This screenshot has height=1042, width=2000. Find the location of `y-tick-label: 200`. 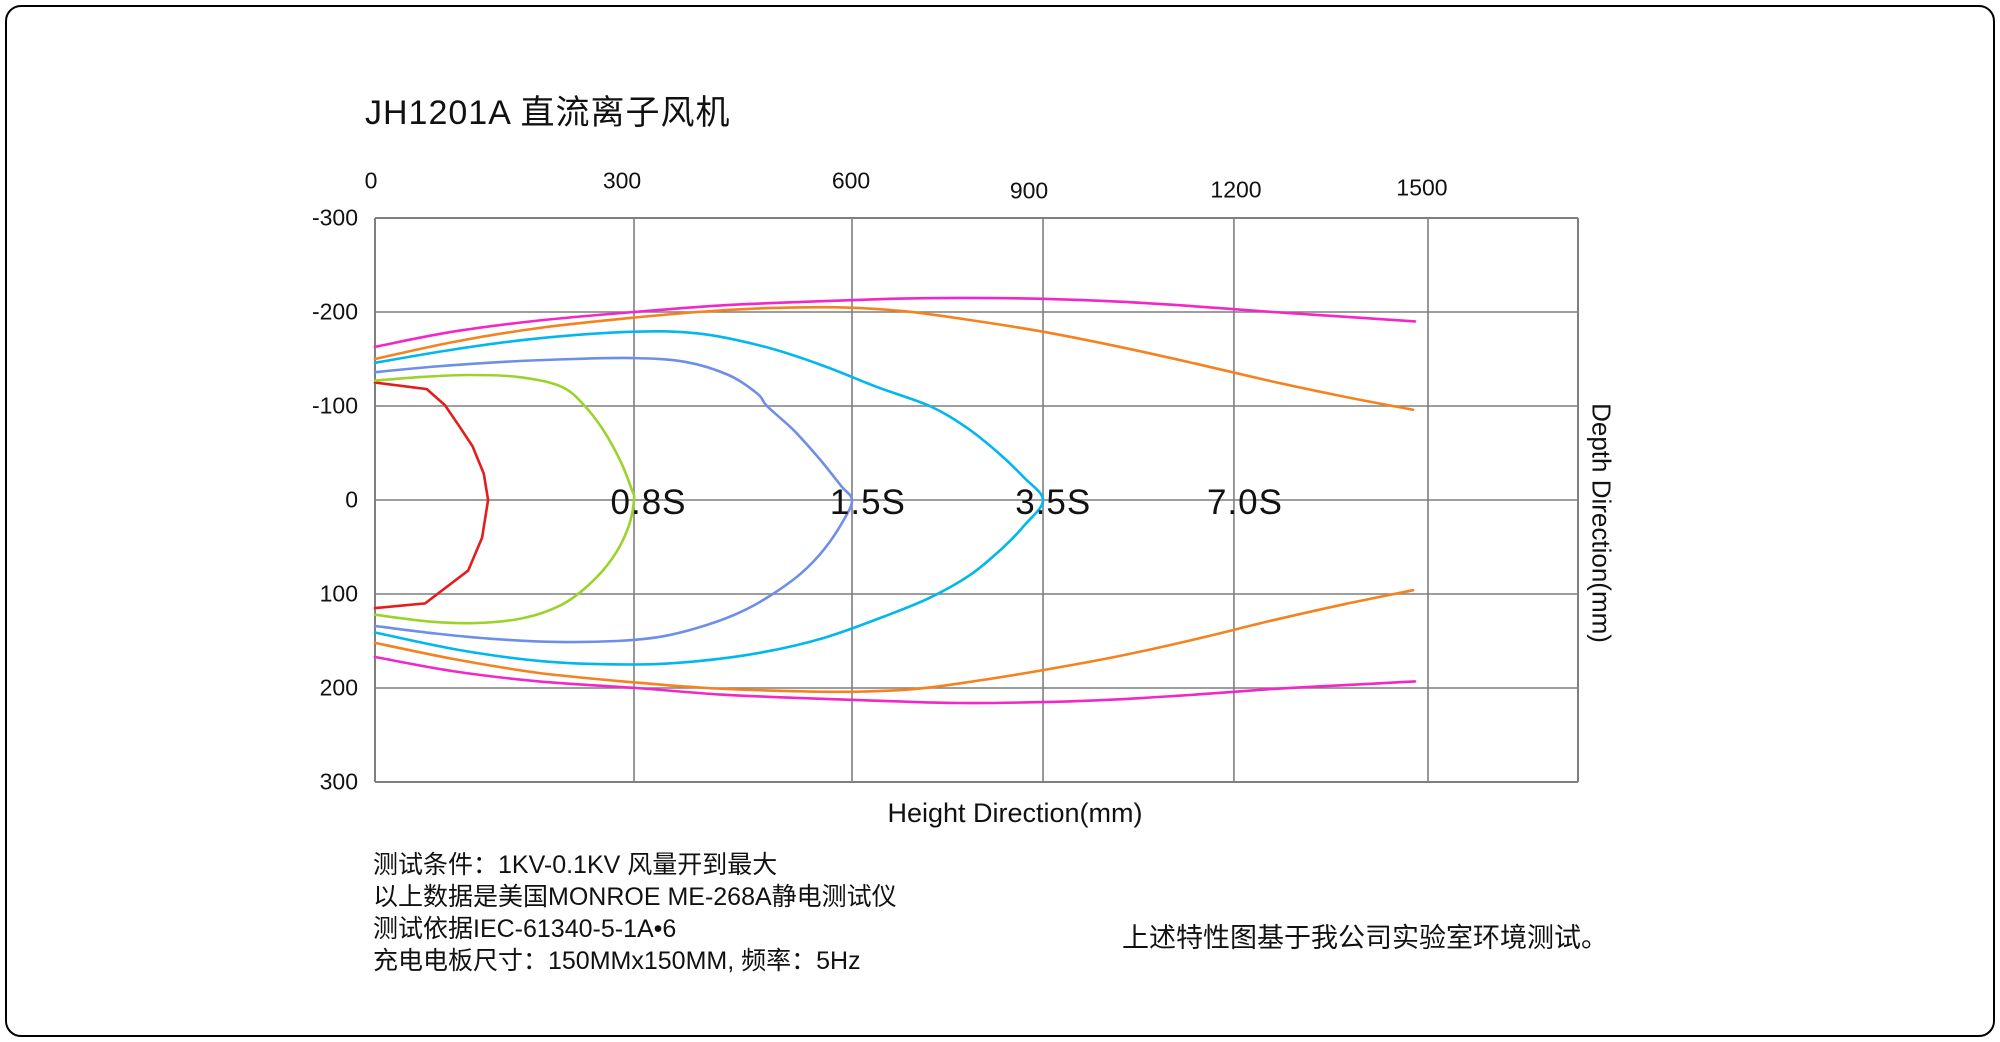

y-tick-label: 200 is located at coordinates (338, 687).